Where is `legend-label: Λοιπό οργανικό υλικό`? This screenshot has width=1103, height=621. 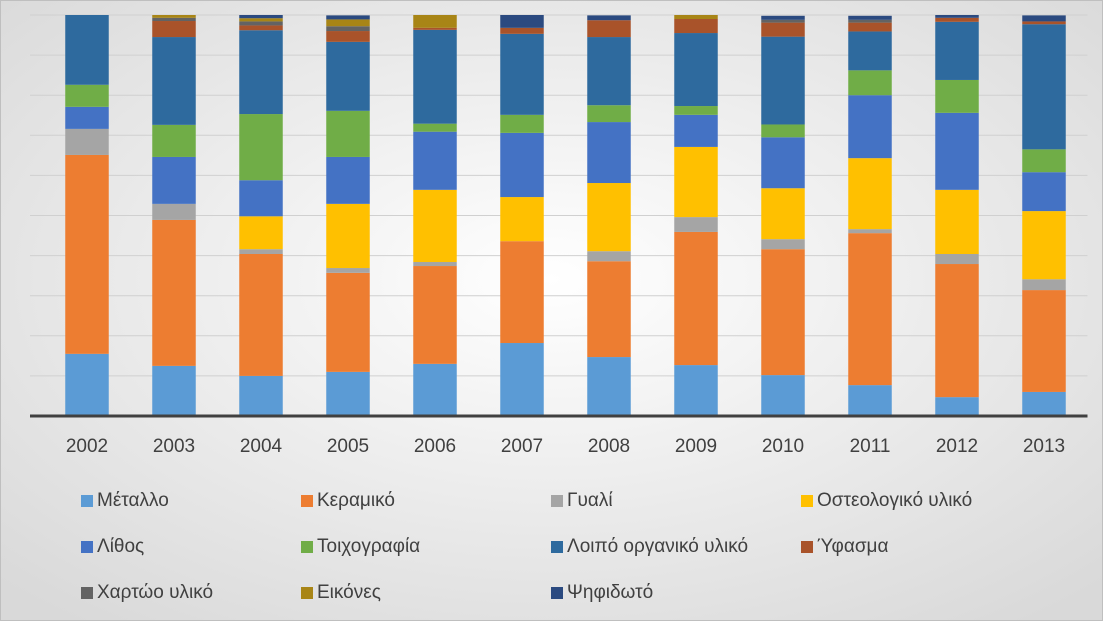 legend-label: Λοιπό οργανικό υλικό is located at coordinates (657, 546).